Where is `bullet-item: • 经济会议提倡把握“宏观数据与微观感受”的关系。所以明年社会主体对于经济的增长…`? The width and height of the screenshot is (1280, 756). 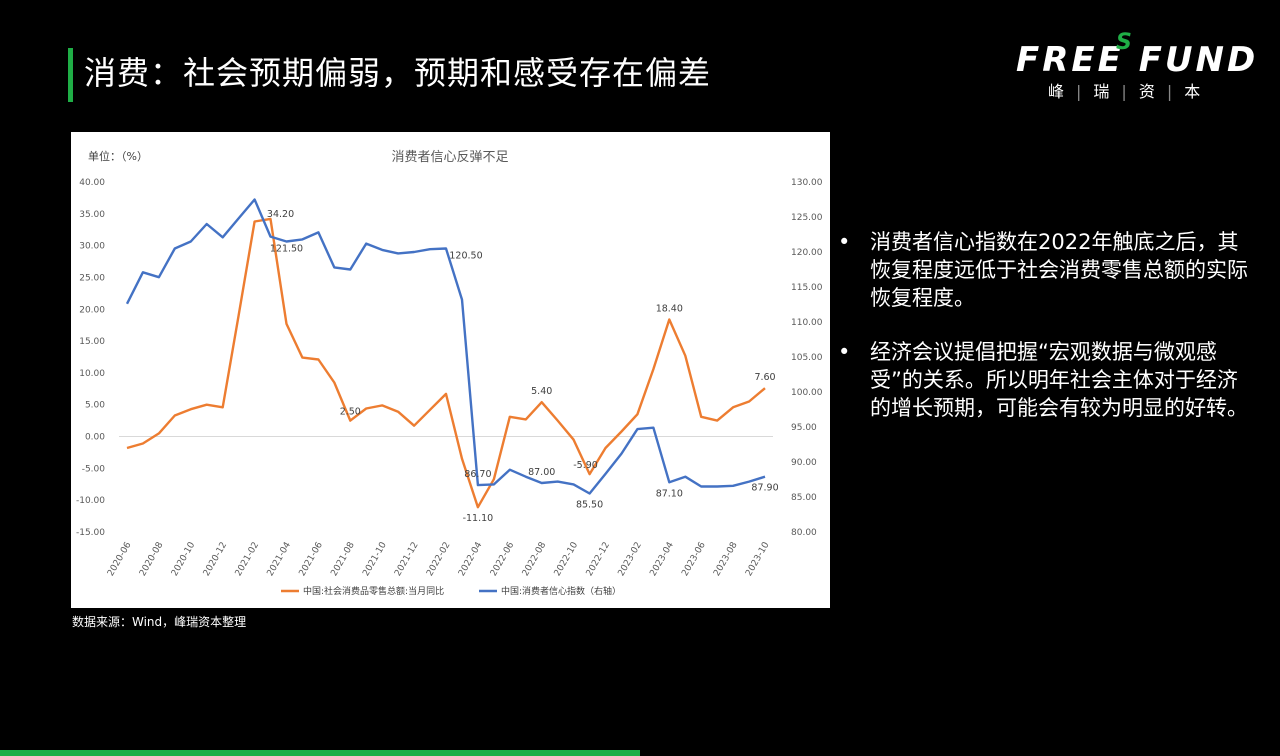 bullet-item: • 经济会议提倡把握“宏观数据与微观感受”的关系。所以明年社会主体对于经济的增长… is located at coordinates (1048, 380).